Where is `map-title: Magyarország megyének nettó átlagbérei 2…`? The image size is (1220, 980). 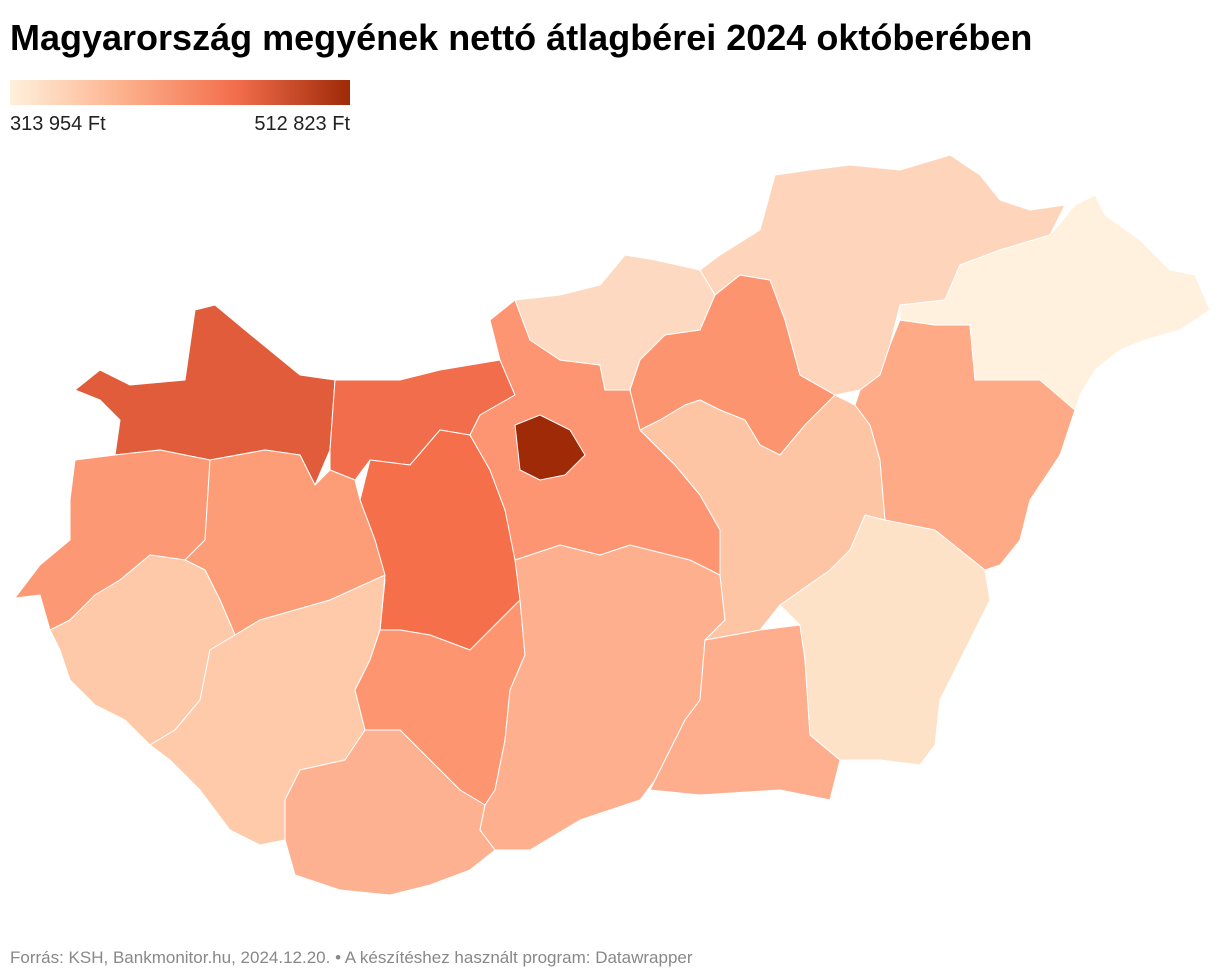
map-title: Magyarország megyének nettó átlagbérei 2… is located at coordinates (521, 37).